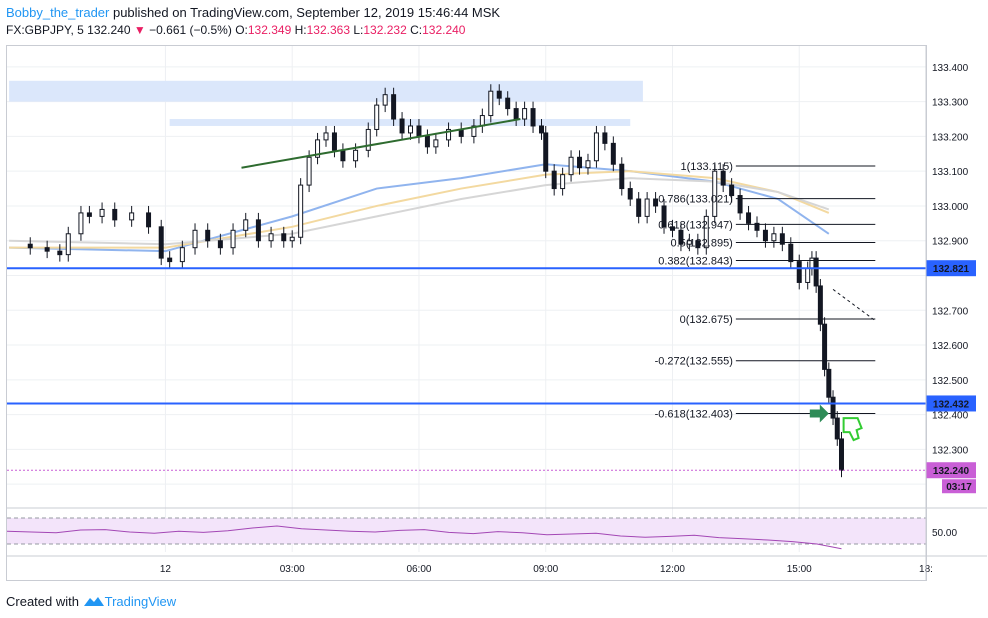  I want to click on close-value: 132.240, so click(444, 30).